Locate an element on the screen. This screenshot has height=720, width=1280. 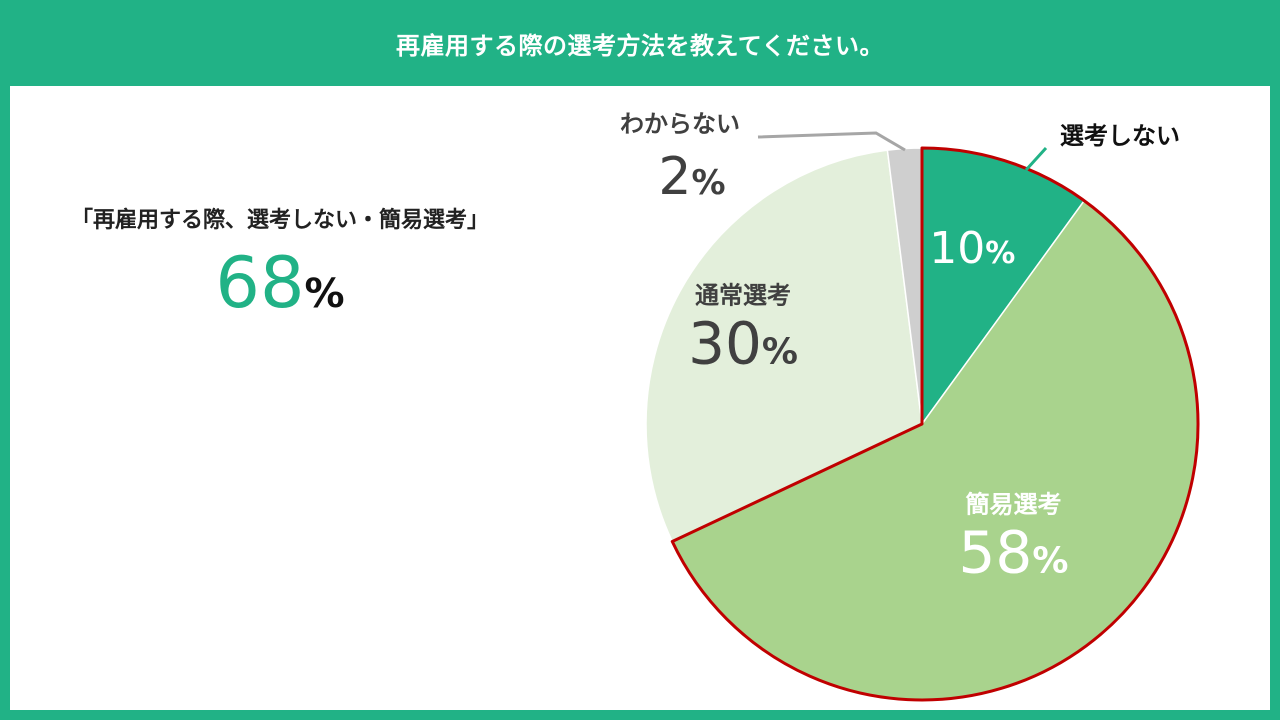
summary-number: 68 is located at coordinates (260, 283).